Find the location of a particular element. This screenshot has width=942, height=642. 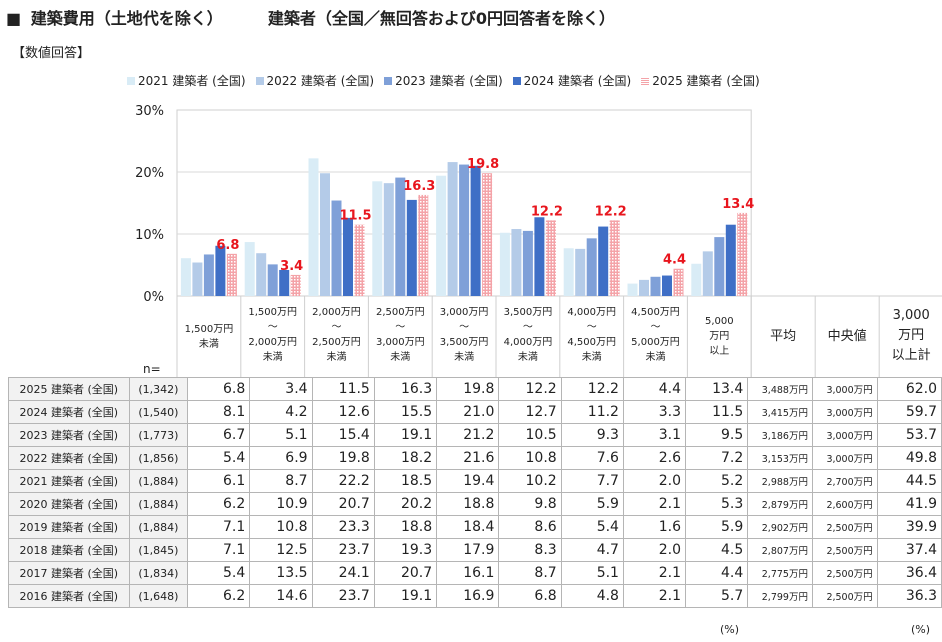

cell-value: 9.3 is located at coordinates (592, 435).